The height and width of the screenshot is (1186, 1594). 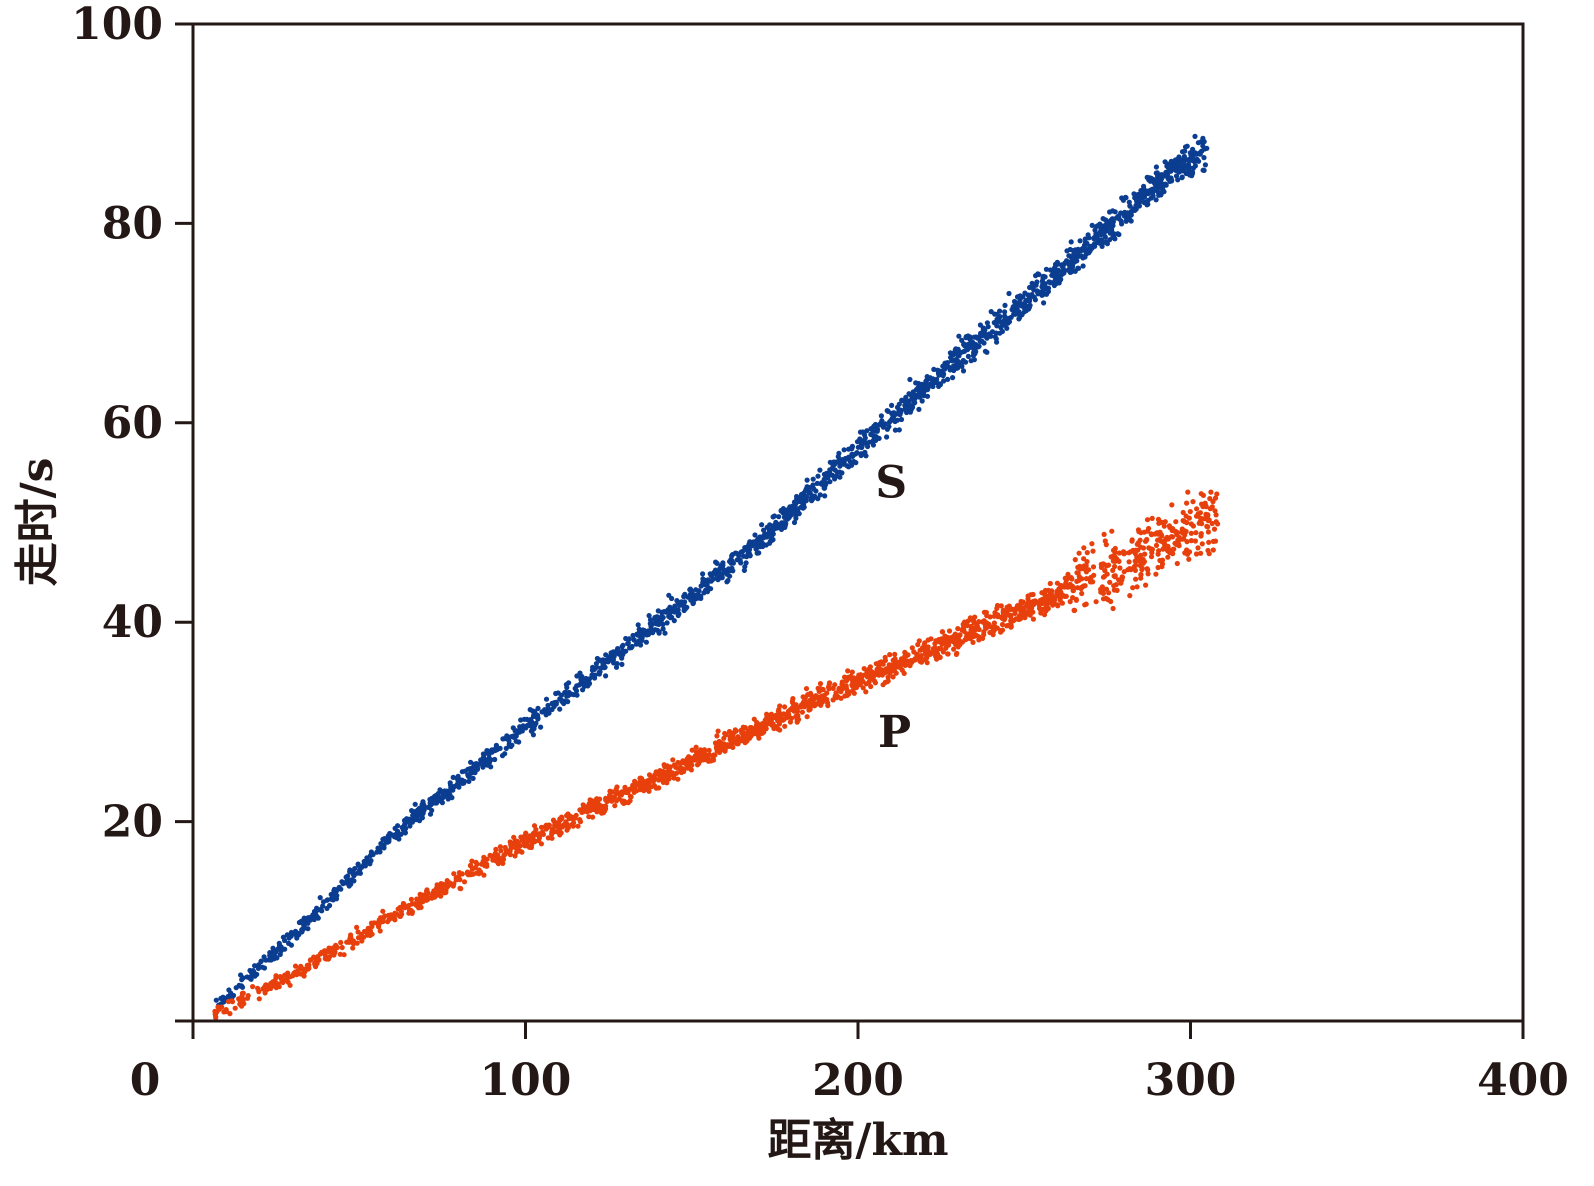 What do you see at coordinates (526, 1080) in the screenshot?
I see `x-tick-label: 100` at bounding box center [526, 1080].